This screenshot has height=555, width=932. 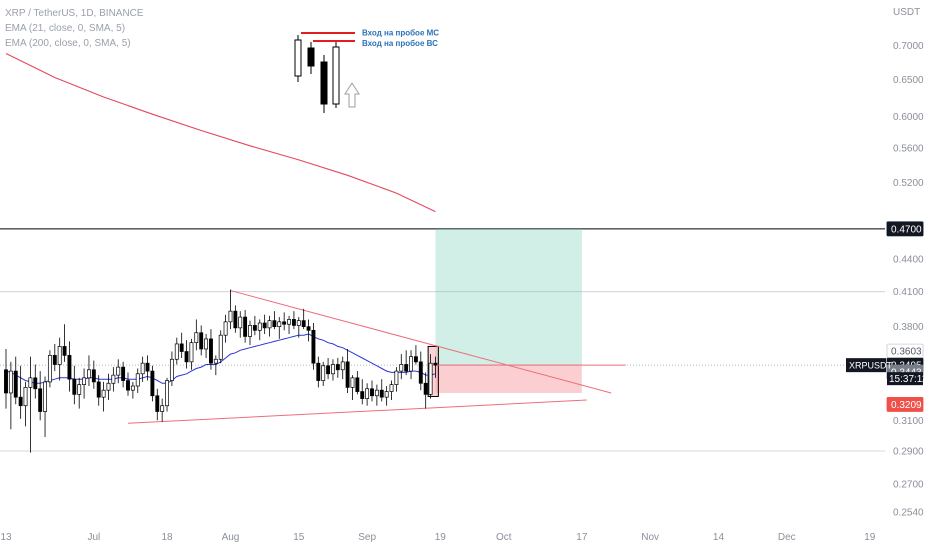 I want to click on annotation-label-bc: Вход на пробое ВС, so click(x=400, y=43).